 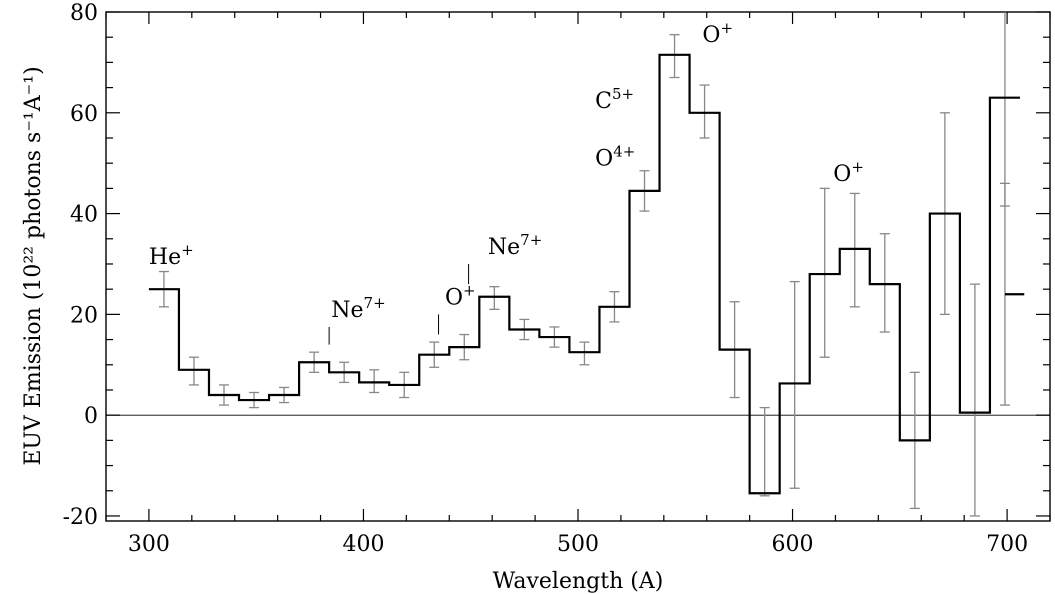 What do you see at coordinates (80, 517) in the screenshot?
I see `y-tick-label: -20` at bounding box center [80, 517].